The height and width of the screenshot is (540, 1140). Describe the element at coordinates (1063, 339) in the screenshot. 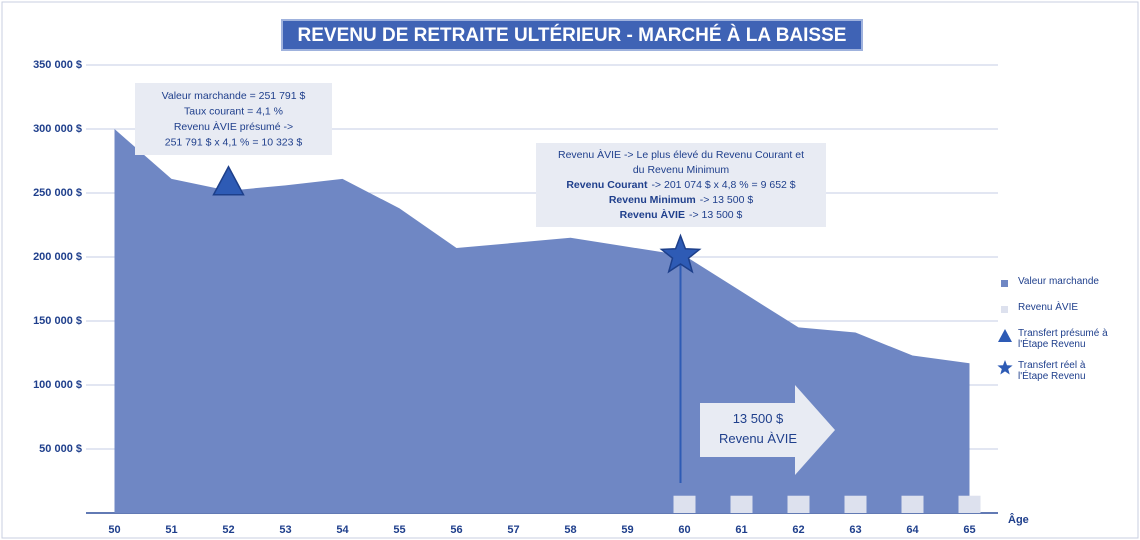

I see `legend-label: Transfert présumé à l'Étape Revenu` at that location.